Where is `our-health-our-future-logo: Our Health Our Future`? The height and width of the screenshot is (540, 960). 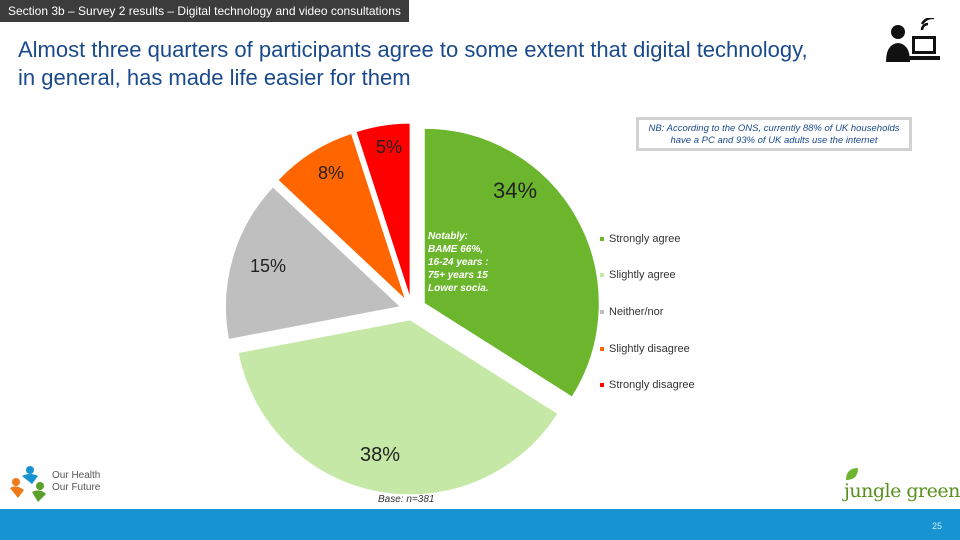
our-health-our-future-logo: Our Health Our Future is located at coordinates (63, 485).